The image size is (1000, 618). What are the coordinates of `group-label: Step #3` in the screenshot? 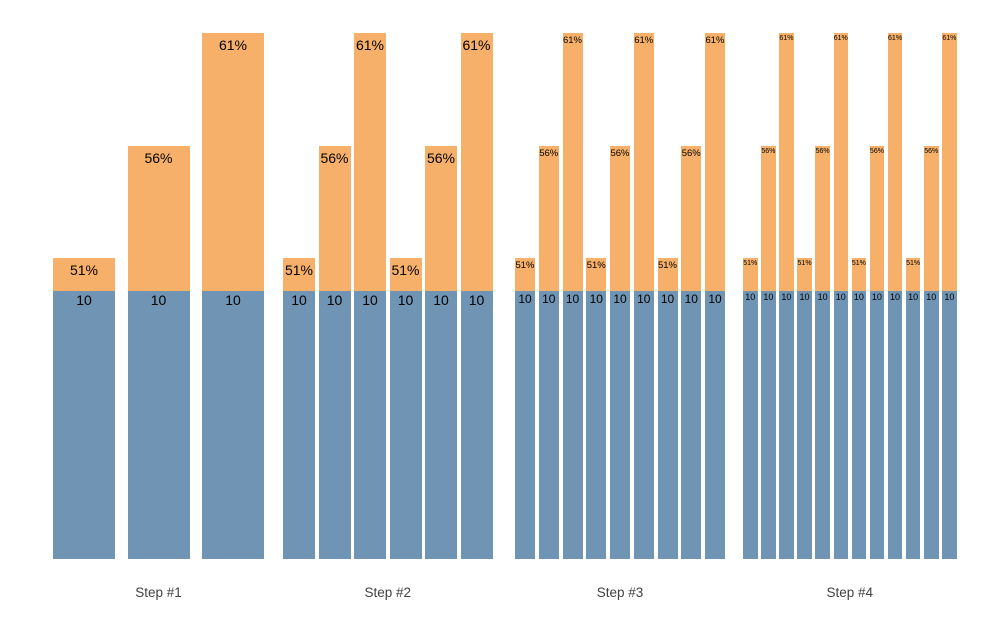 It's located at (620, 592).